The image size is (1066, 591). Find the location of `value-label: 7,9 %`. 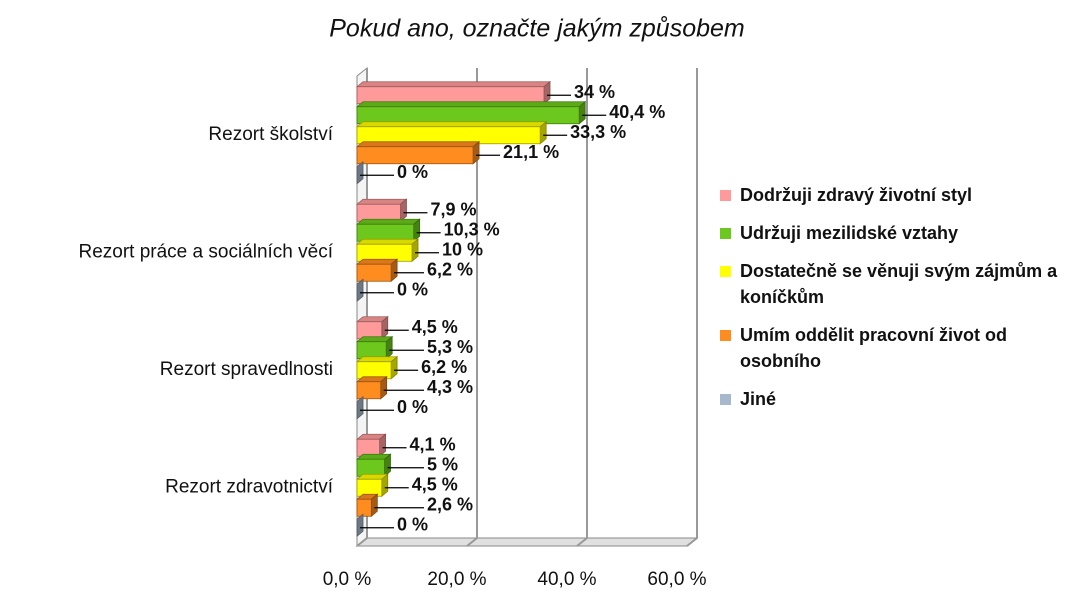

value-label: 7,9 % is located at coordinates (453, 210).